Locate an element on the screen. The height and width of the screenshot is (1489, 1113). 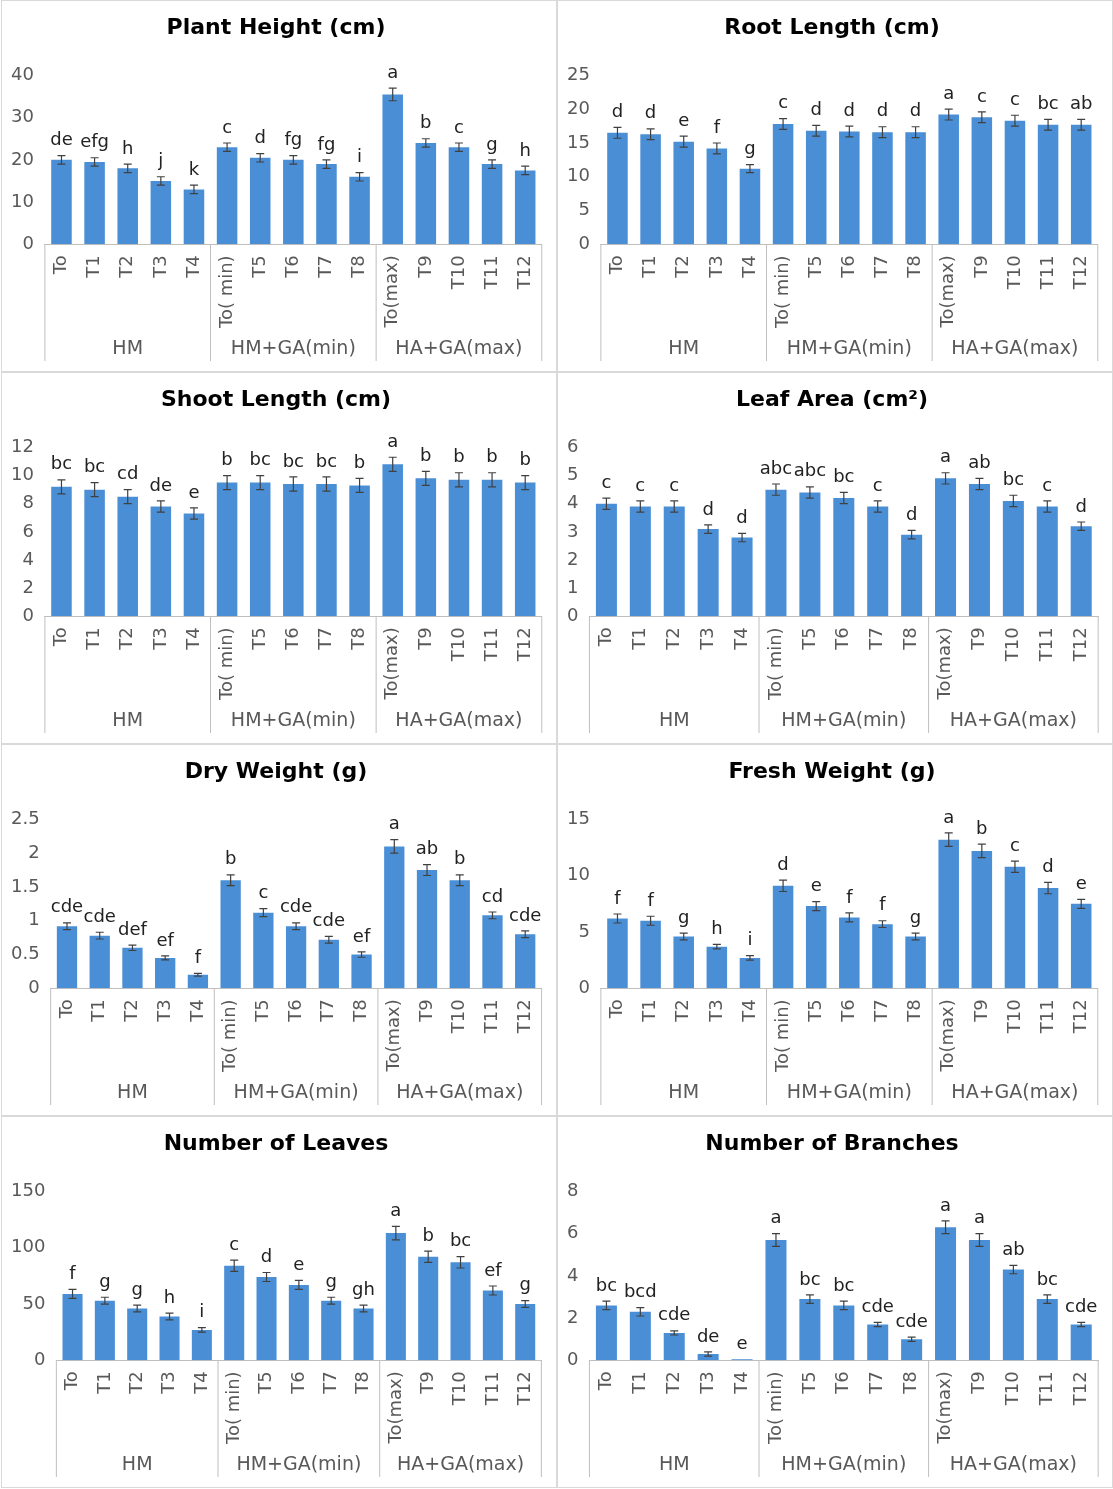
y-tick-label: 8 is located at coordinates (28, 502).